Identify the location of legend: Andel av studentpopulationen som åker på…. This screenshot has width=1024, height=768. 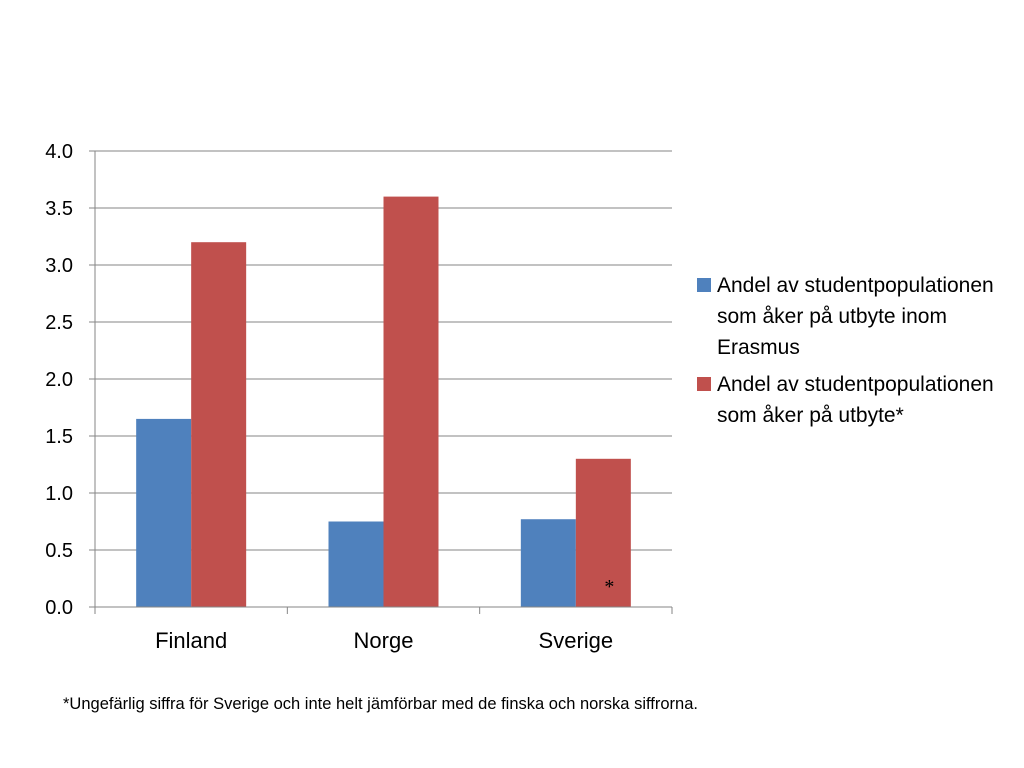
(852, 353).